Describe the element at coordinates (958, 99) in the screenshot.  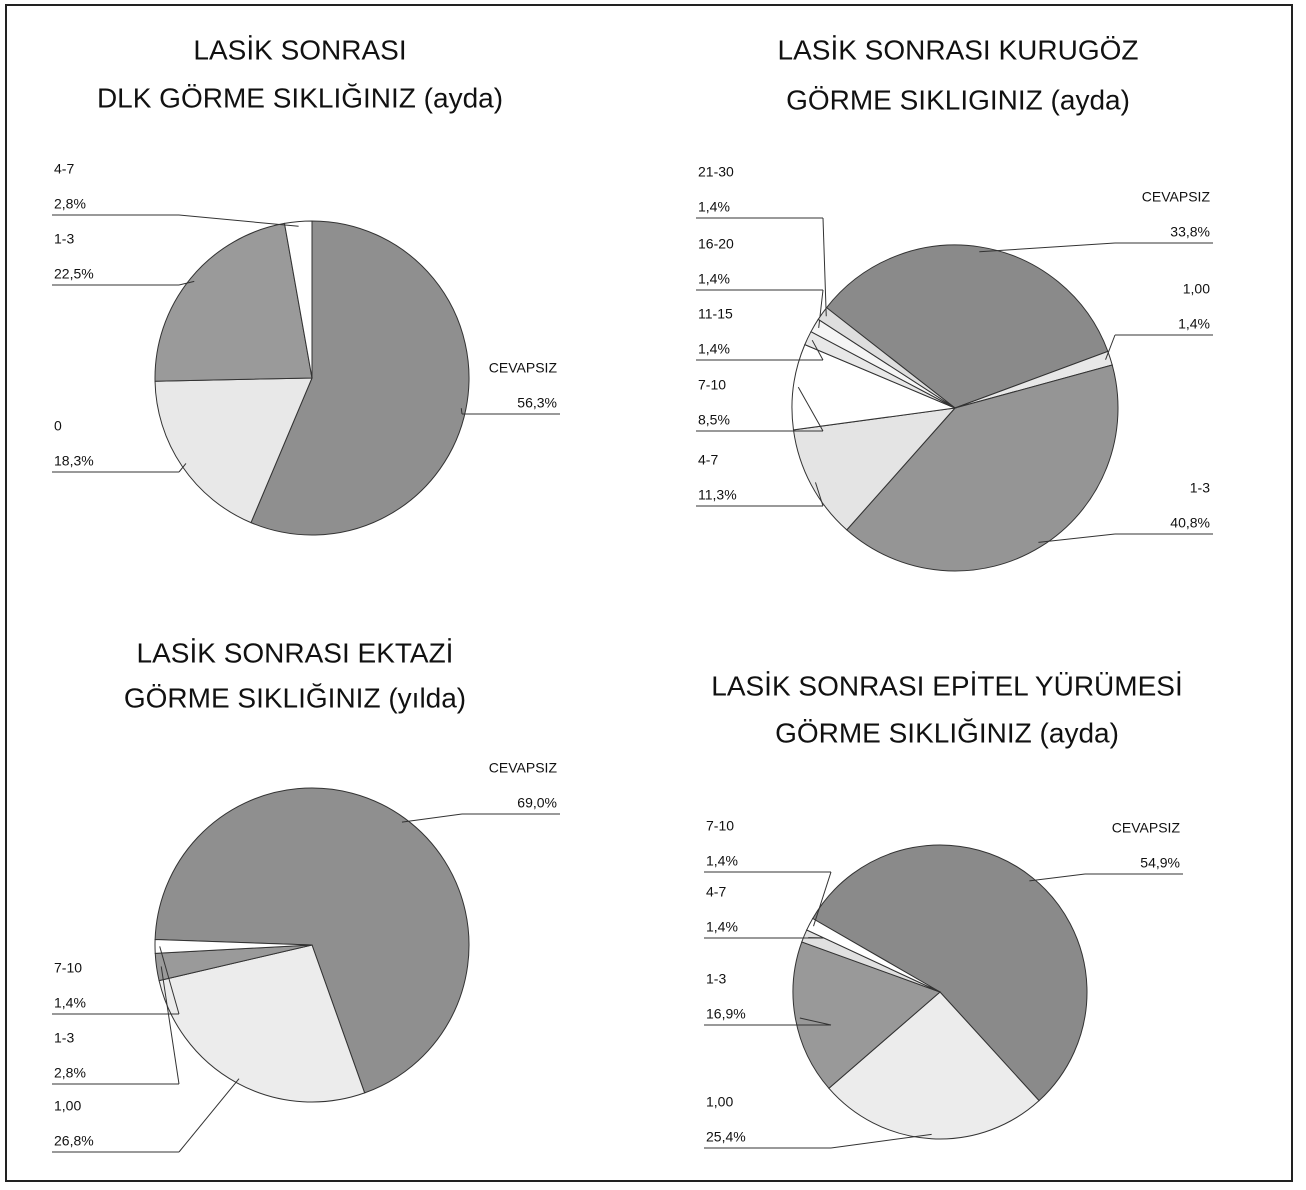
I see `chart-title: GÖRME SIKLIGINIZ (ayda)` at that location.